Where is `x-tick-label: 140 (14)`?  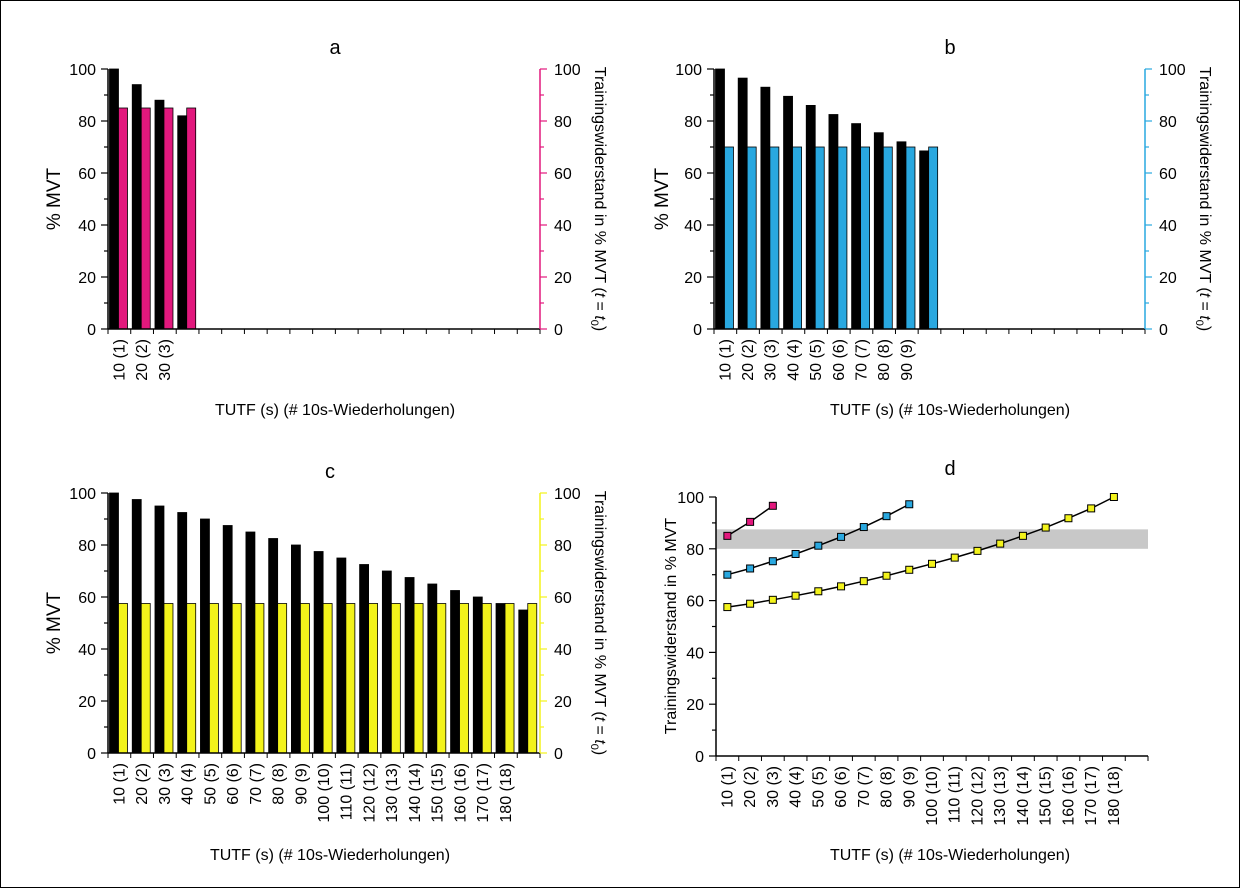
x-tick-label: 140 (14) is located at coordinates (1023, 796).